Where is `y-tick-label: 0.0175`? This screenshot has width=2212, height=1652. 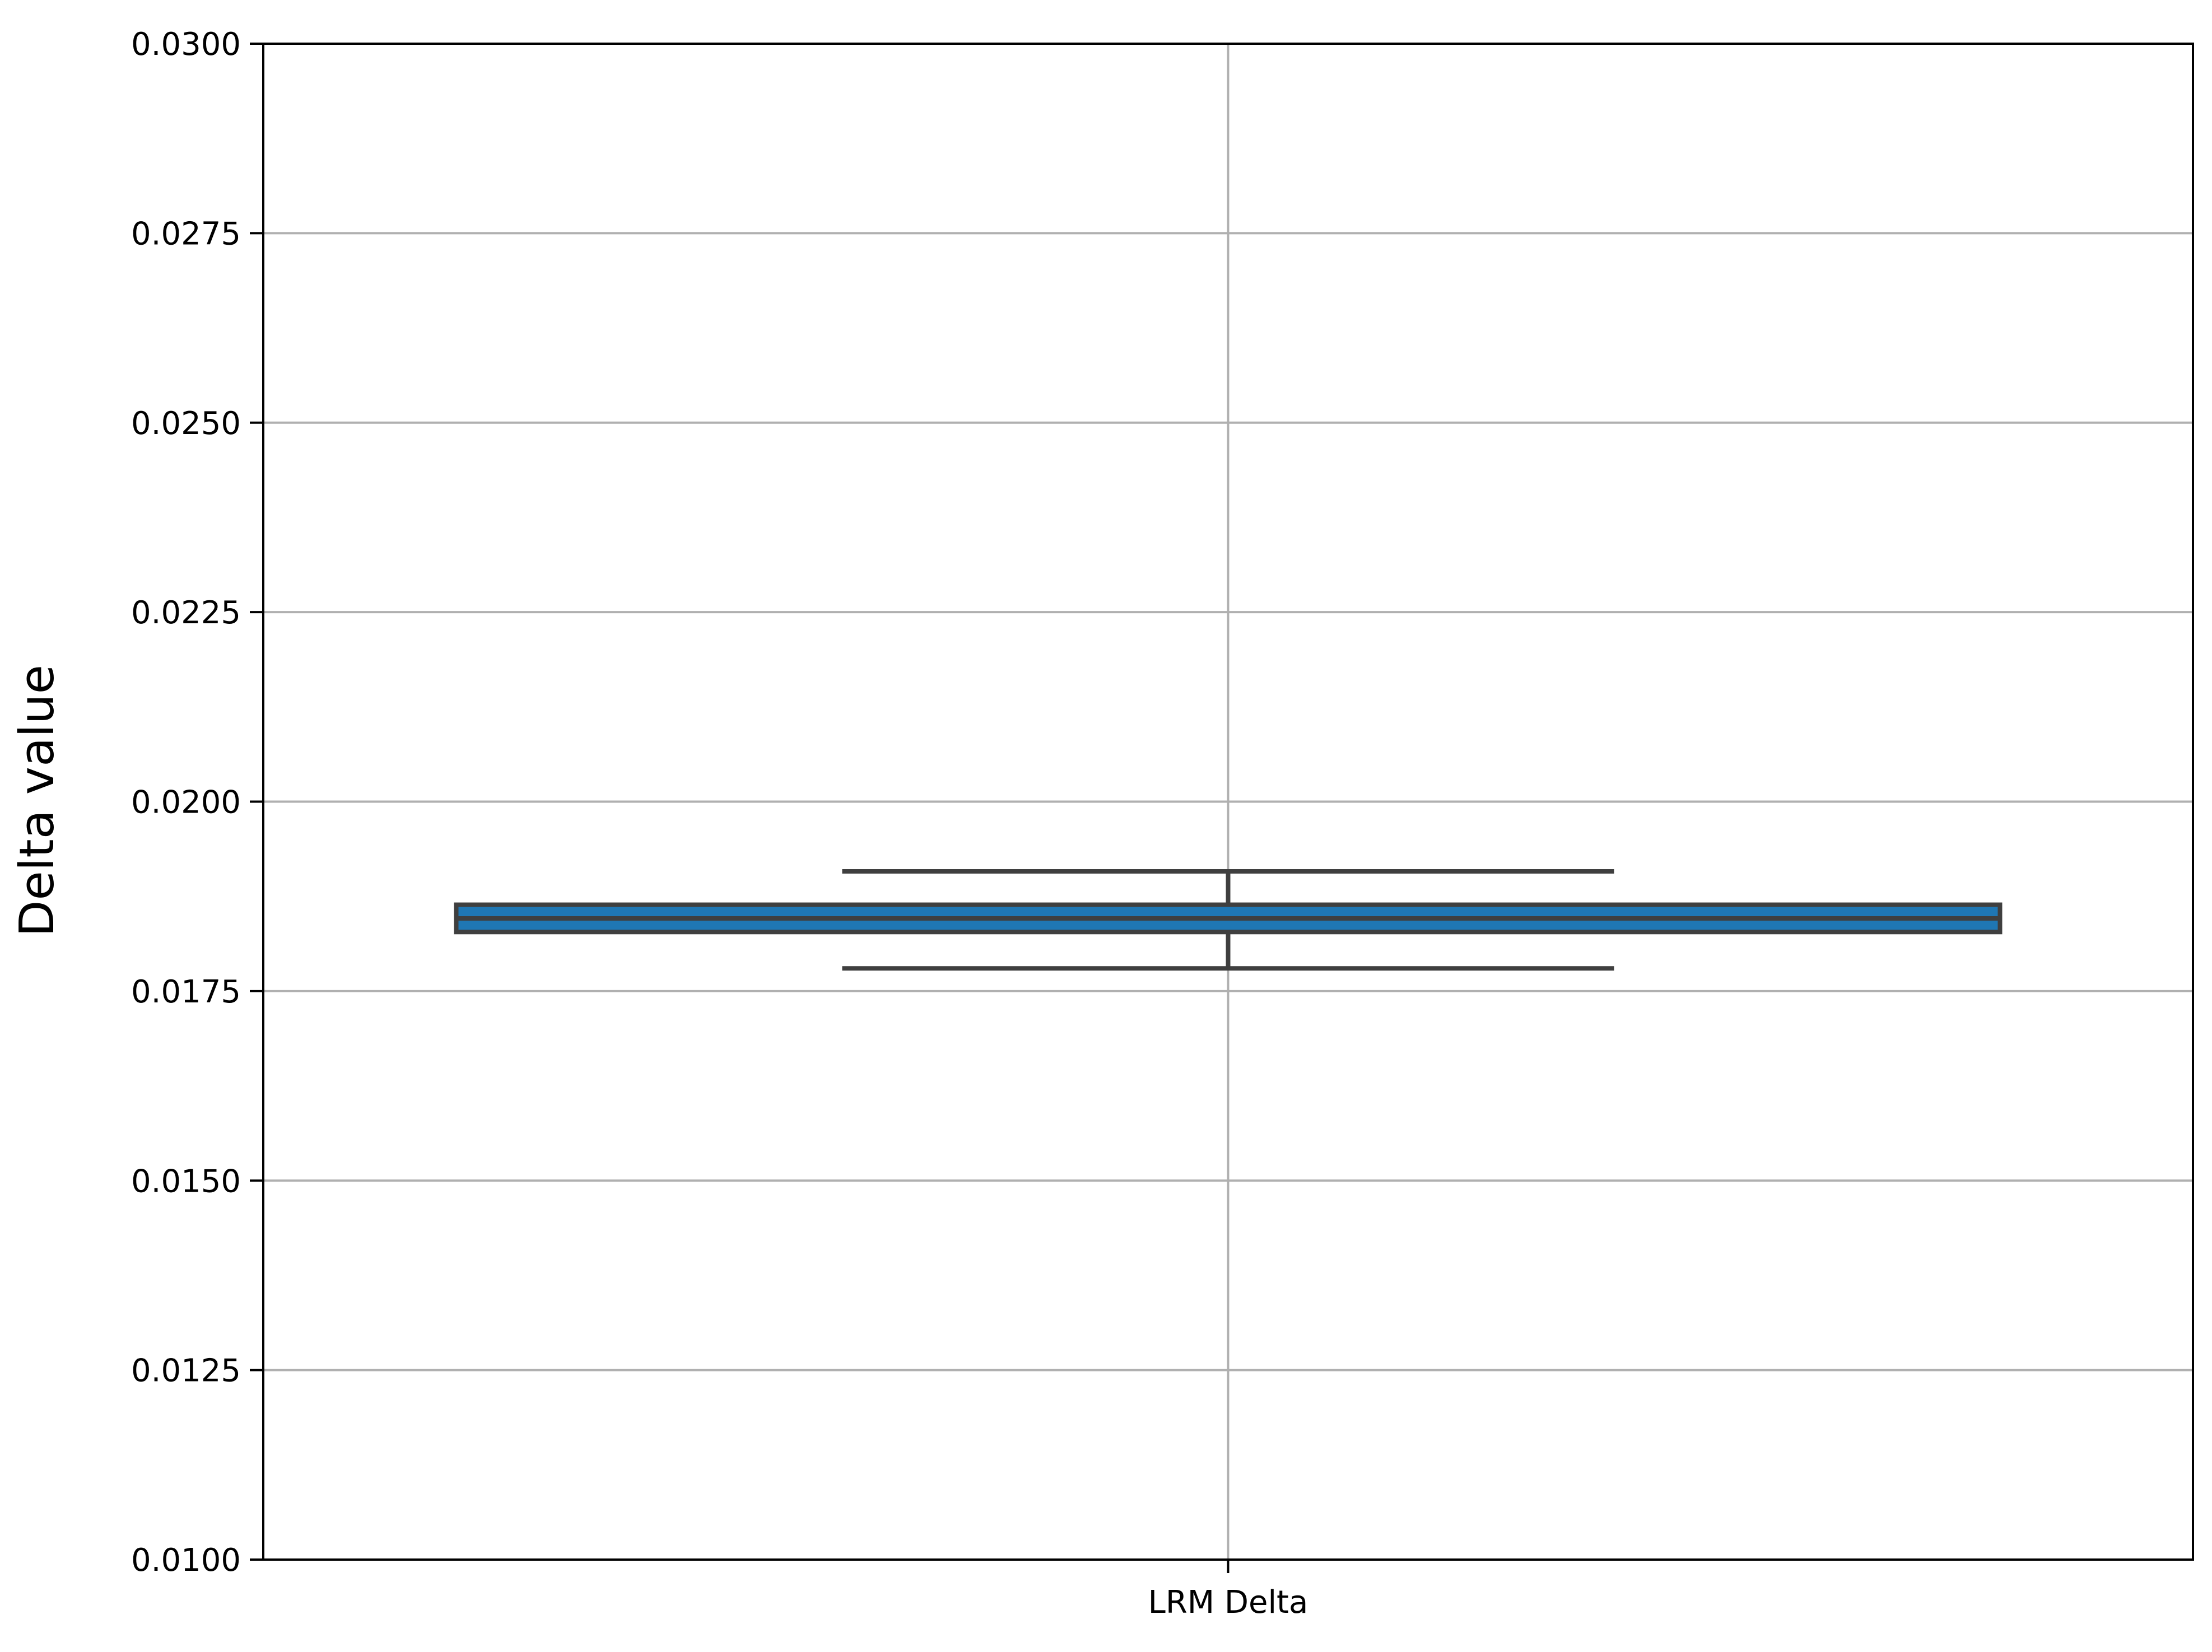
y-tick-label: 0.0175 is located at coordinates (186, 992).